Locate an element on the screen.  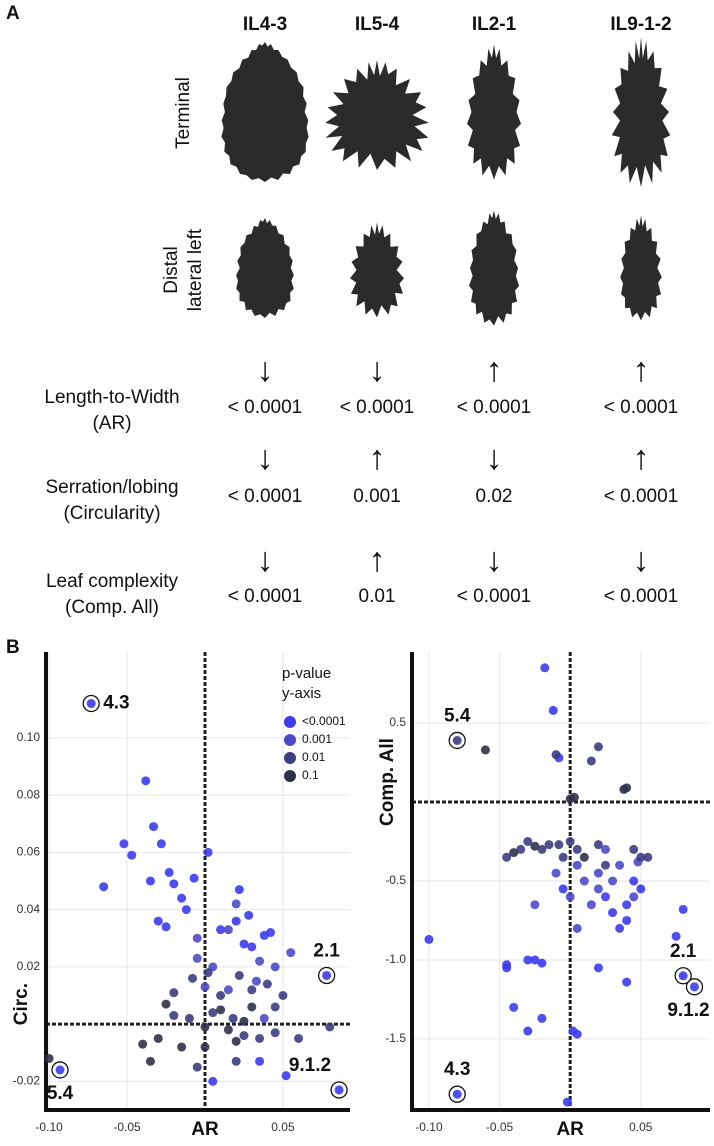
leaf-silhouette is located at coordinates (377, 270).